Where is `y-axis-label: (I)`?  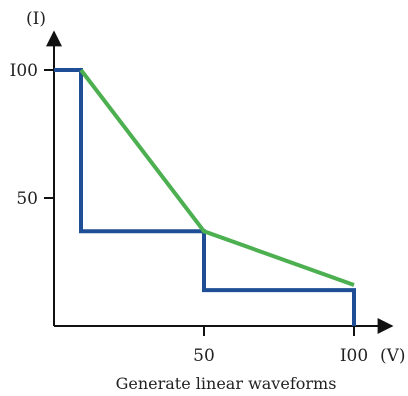
y-axis-label: (I) is located at coordinates (36, 19).